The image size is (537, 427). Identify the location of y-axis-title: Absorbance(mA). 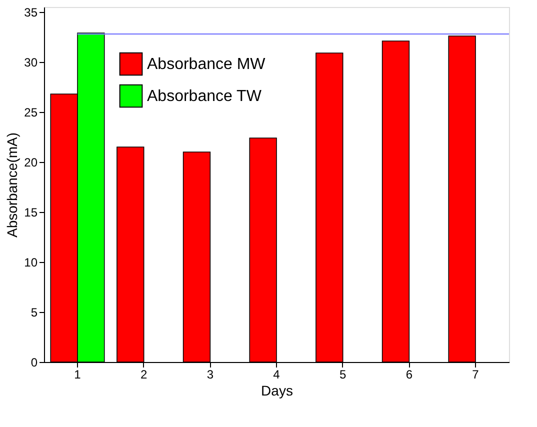
(12, 185).